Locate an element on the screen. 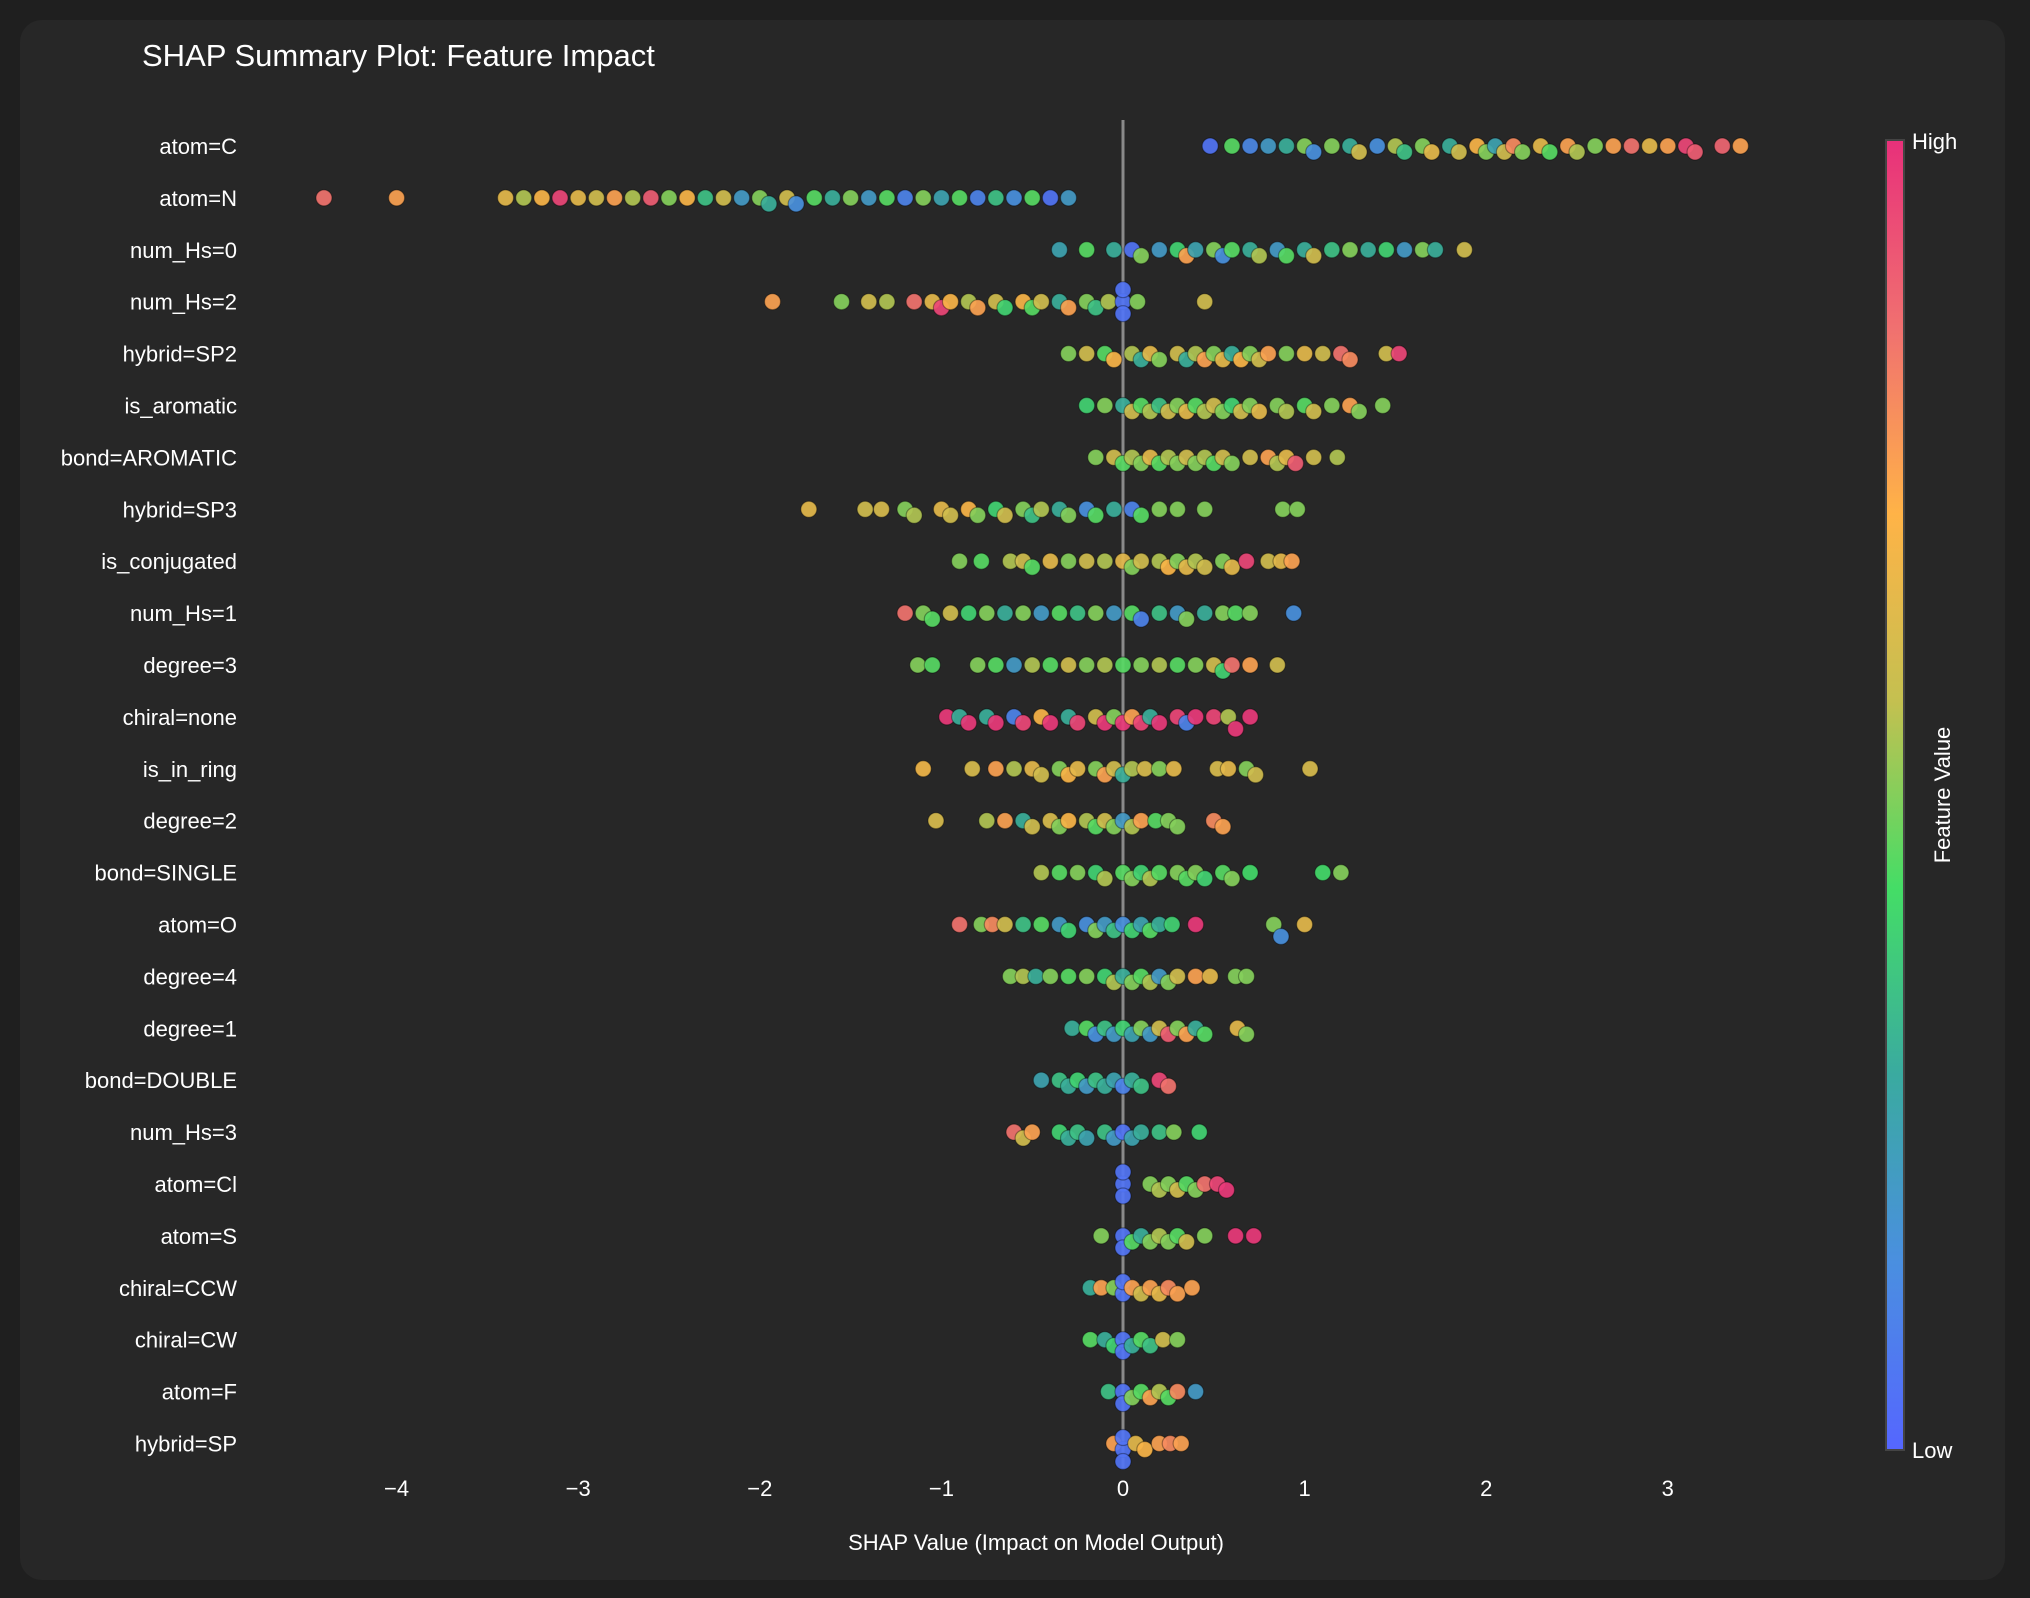 The image size is (2030, 1598). feature-label: num_Hs=0 is located at coordinates (183, 250).